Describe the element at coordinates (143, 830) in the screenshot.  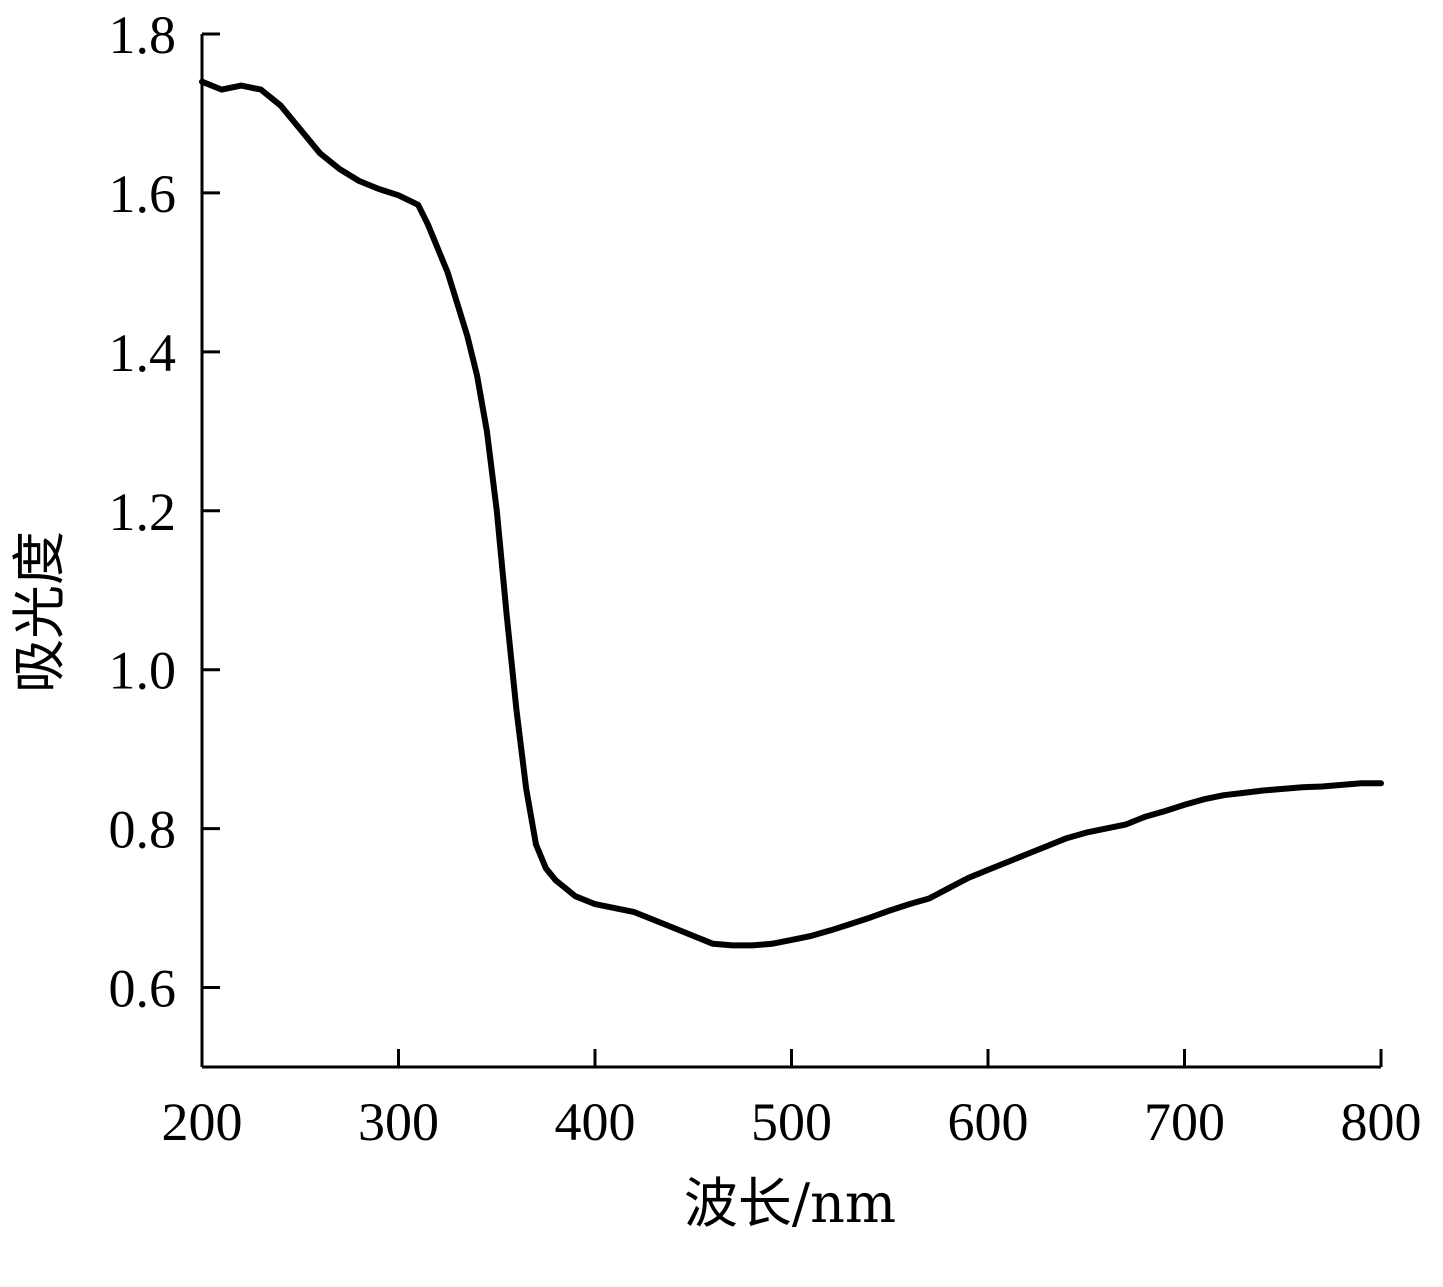
I see `y-tick-label: 0.8` at that location.